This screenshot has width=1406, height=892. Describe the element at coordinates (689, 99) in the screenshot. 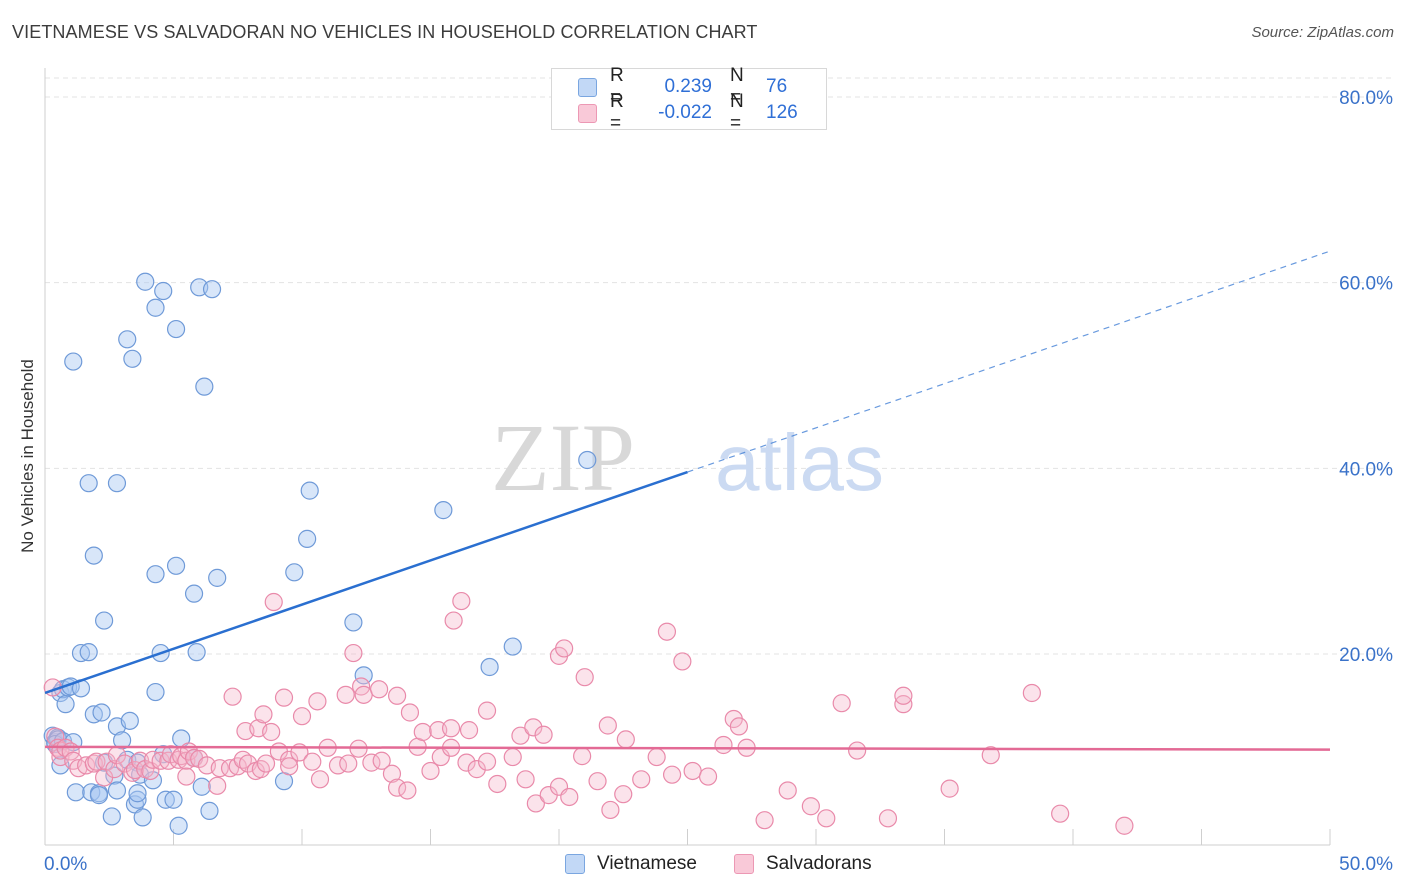

I see `correlation-legend: R = 0.239 N = 76 R = -0.022 N = 126` at that location.